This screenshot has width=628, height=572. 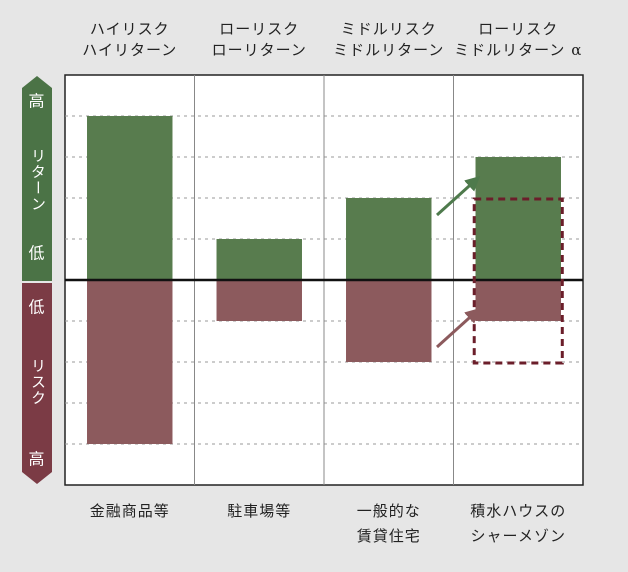 What do you see at coordinates (389, 536) in the screenshot?
I see `x-tick-label: 賃貸住宅` at bounding box center [389, 536].